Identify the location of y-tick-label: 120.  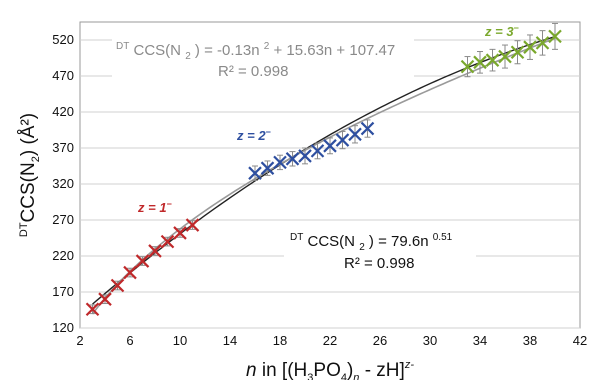
(63, 327).